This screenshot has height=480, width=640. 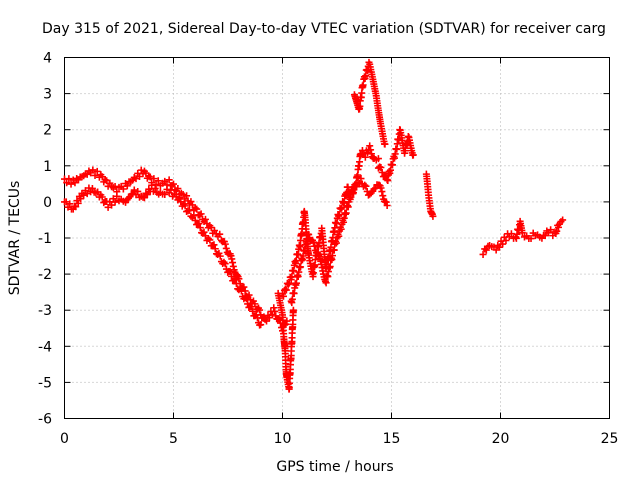 I want to click on x-tick-label: 5, so click(x=173, y=439).